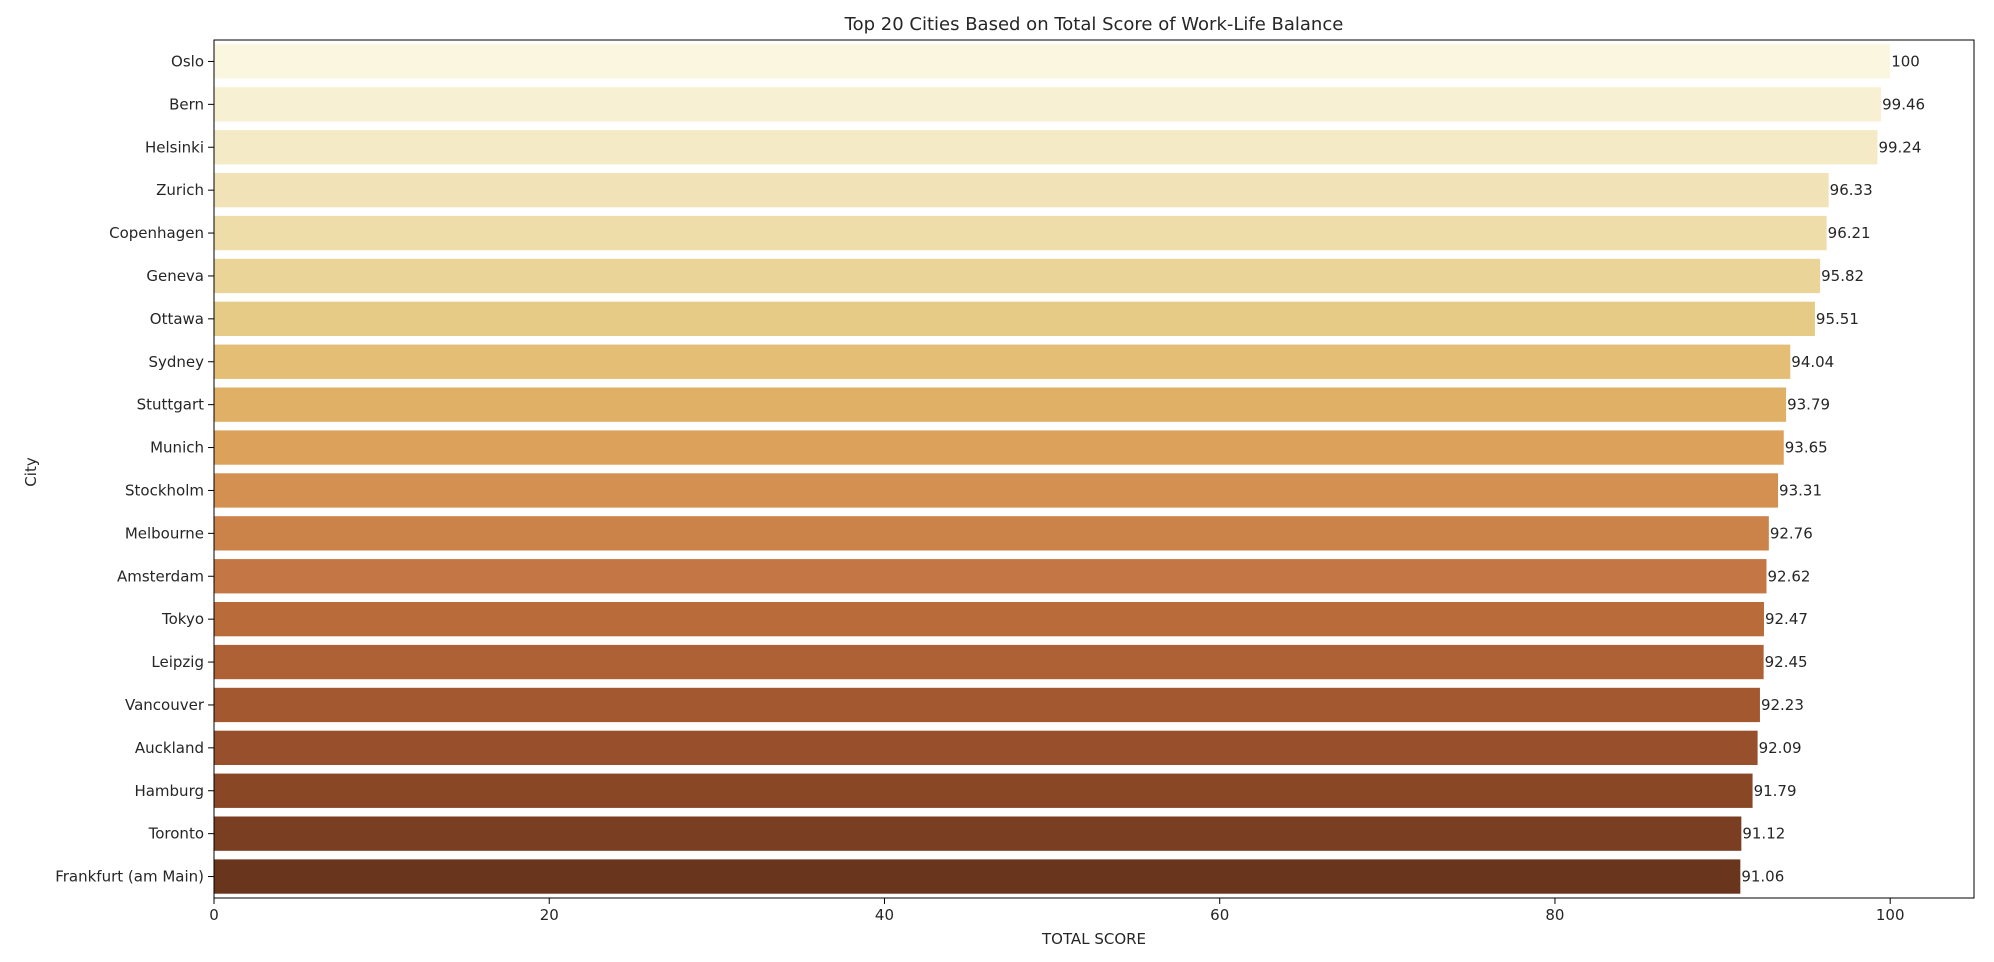 This screenshot has height=962, width=1994. Describe the element at coordinates (176, 834) in the screenshot. I see `y-tick-label: Toronto` at that location.